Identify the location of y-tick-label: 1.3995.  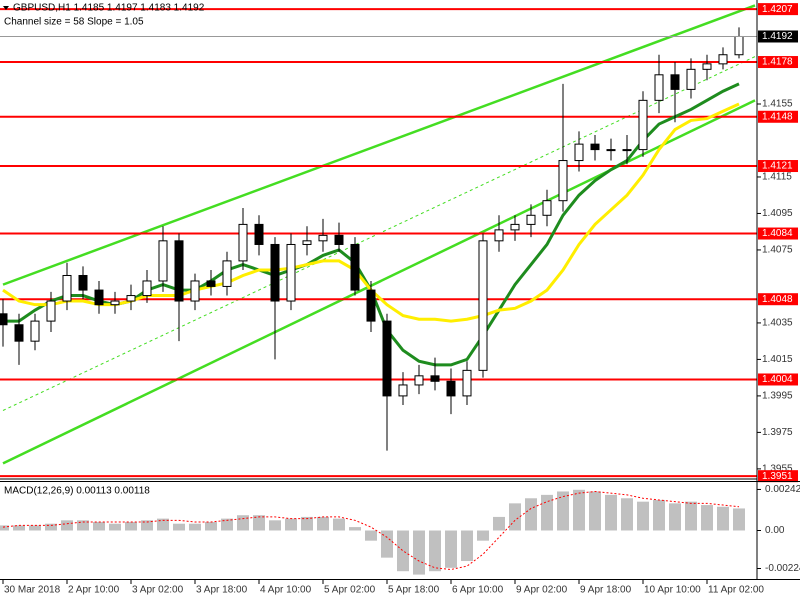
(777, 396).